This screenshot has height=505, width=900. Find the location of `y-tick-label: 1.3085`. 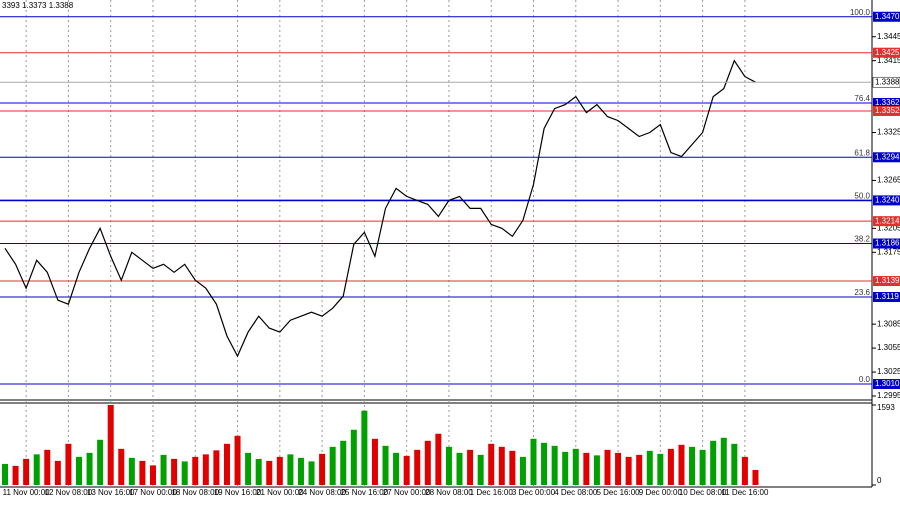

y-tick-label: 1.3085 is located at coordinates (888, 323).